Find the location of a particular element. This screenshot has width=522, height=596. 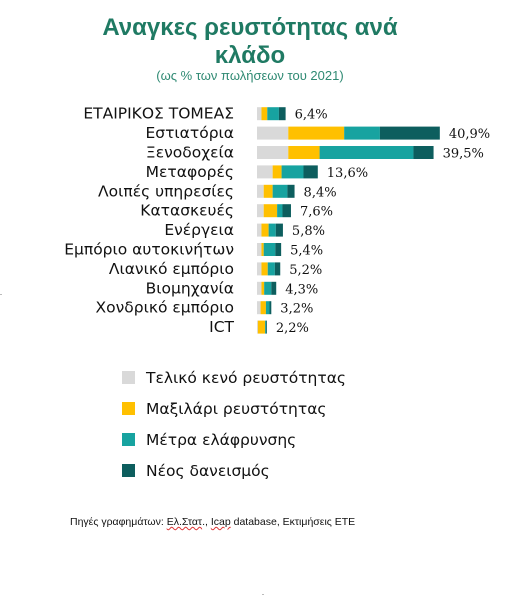

legend-item: Μέτρα ελάφρυνσης is located at coordinates (234, 439).